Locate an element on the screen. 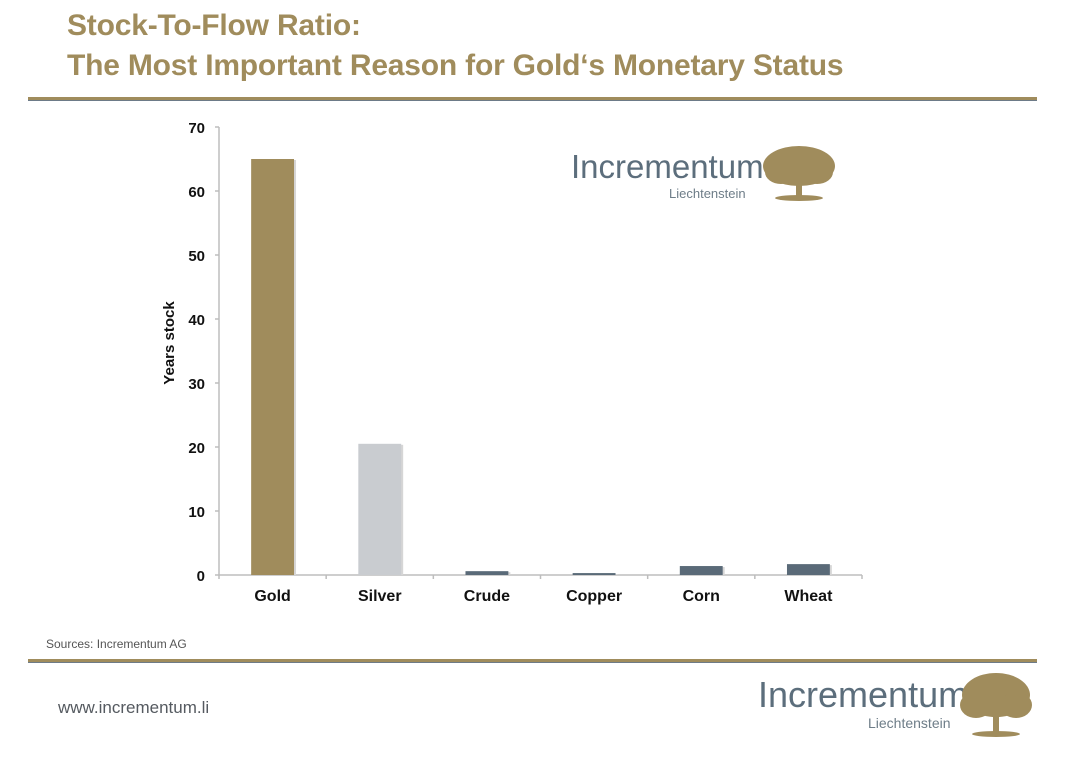  x-tick-label: Gold is located at coordinates (272, 596).